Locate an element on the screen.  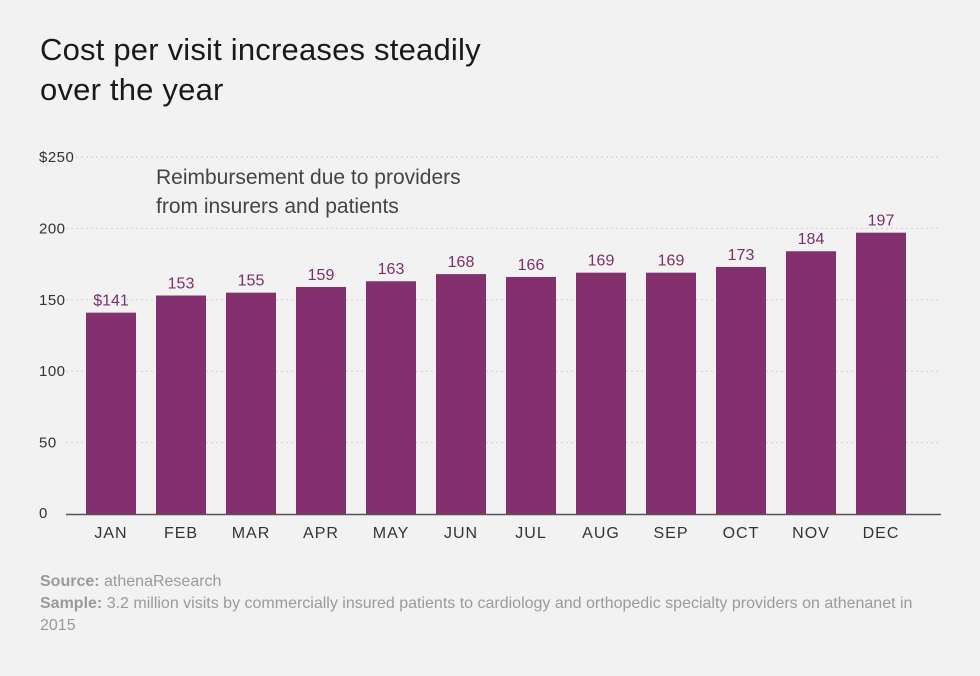
bar-apr is located at coordinates (321, 400).